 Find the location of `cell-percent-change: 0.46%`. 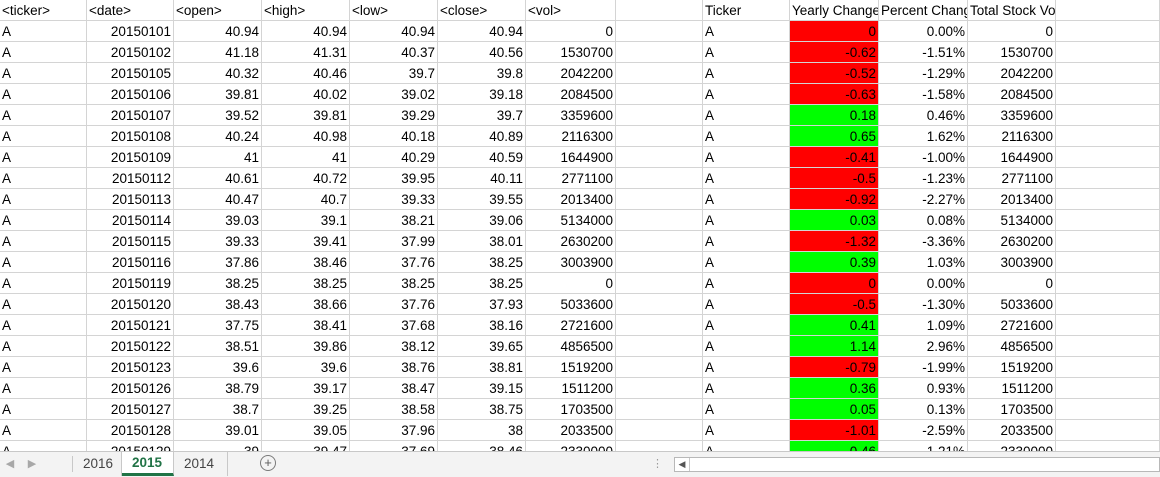

cell-percent-change: 0.46% is located at coordinates (923, 115).